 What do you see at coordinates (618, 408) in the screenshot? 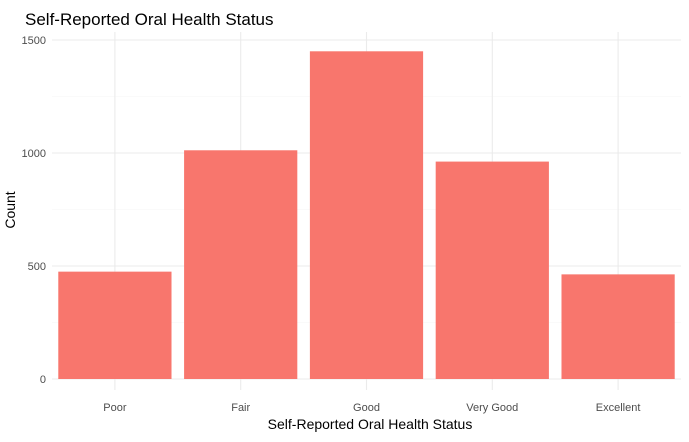
I see `x-tick-label: Excellent` at bounding box center [618, 408].